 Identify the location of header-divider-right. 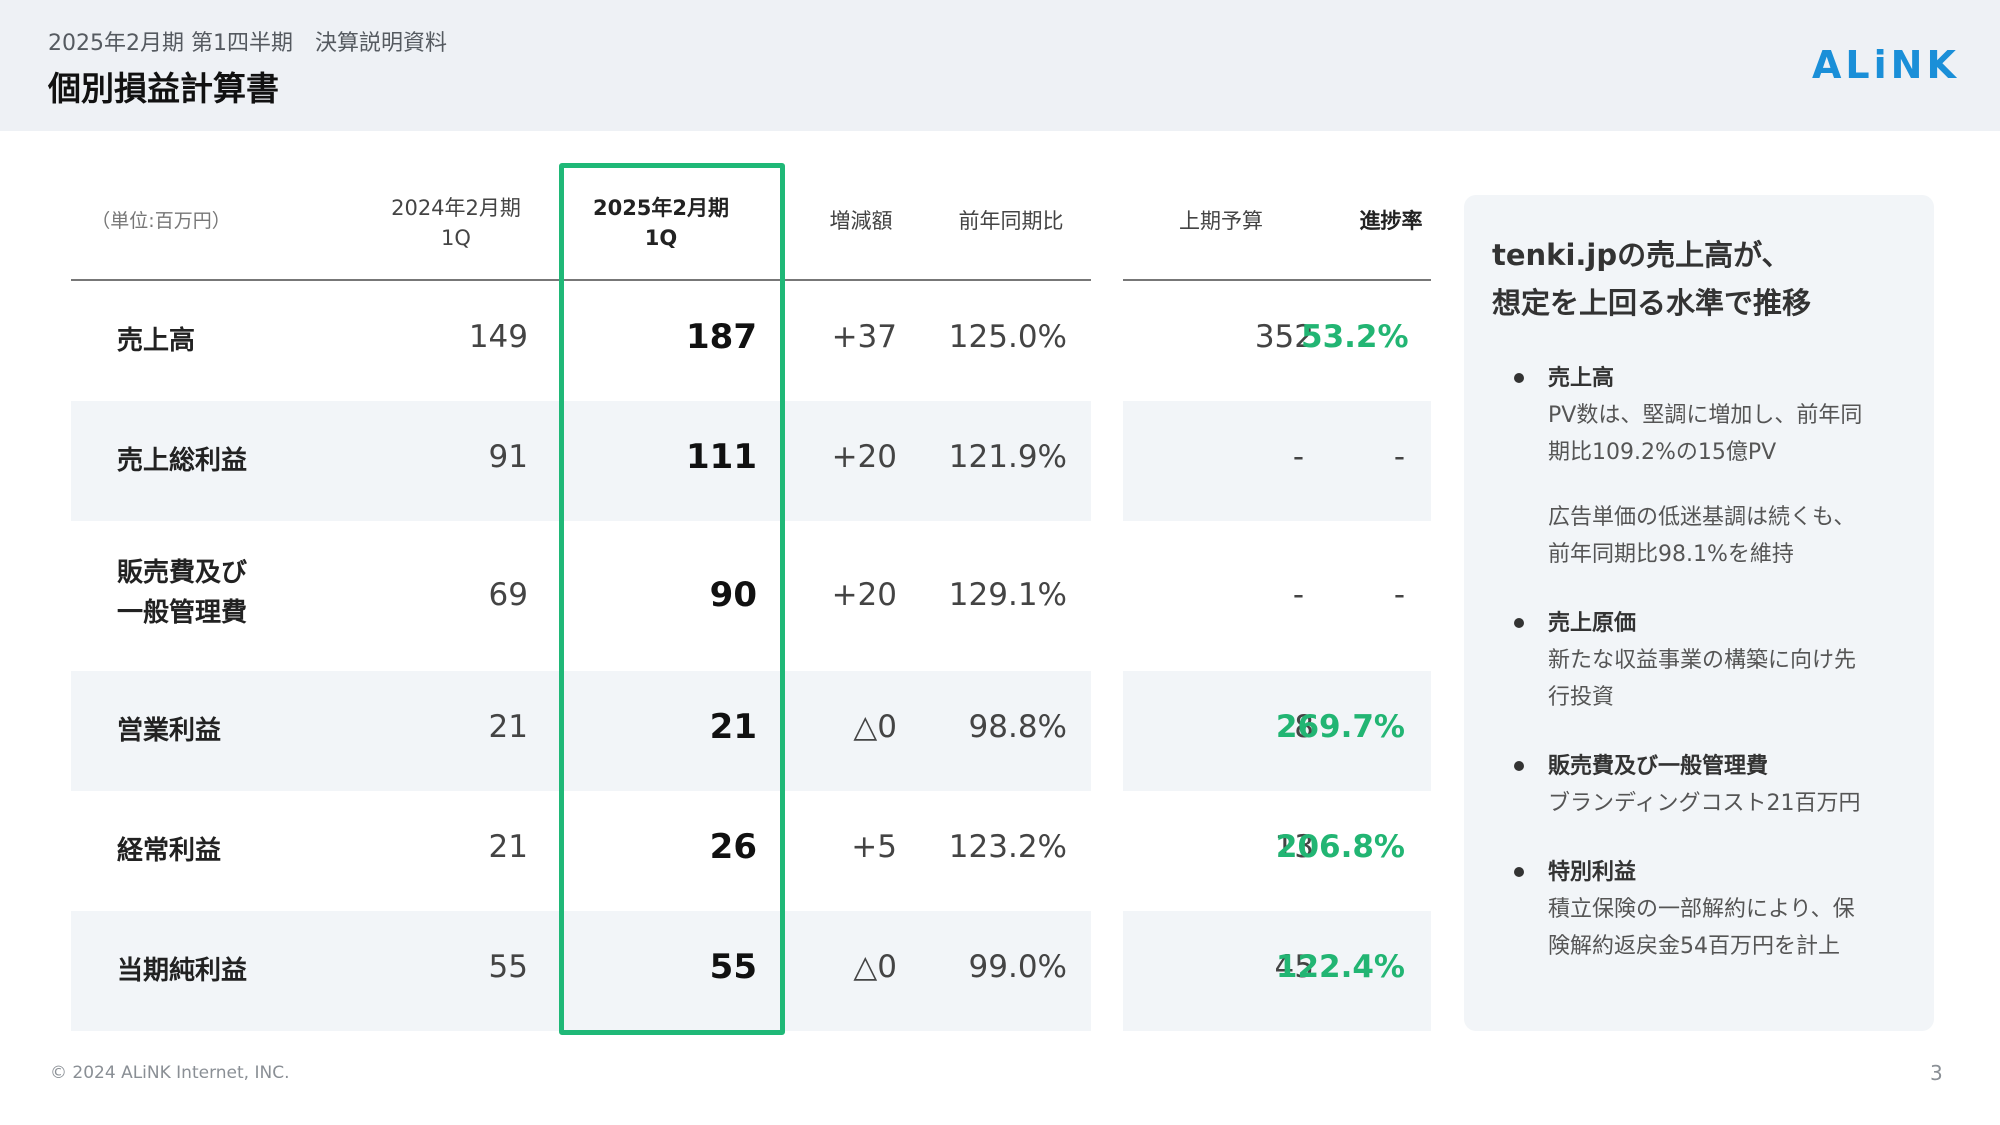
(1277, 280).